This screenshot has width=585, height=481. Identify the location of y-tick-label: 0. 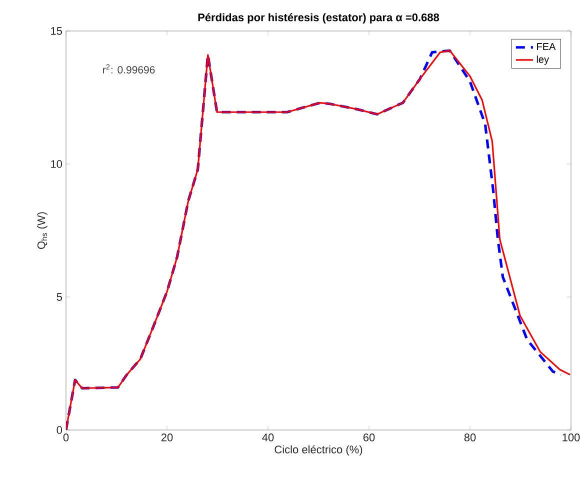
(59, 430).